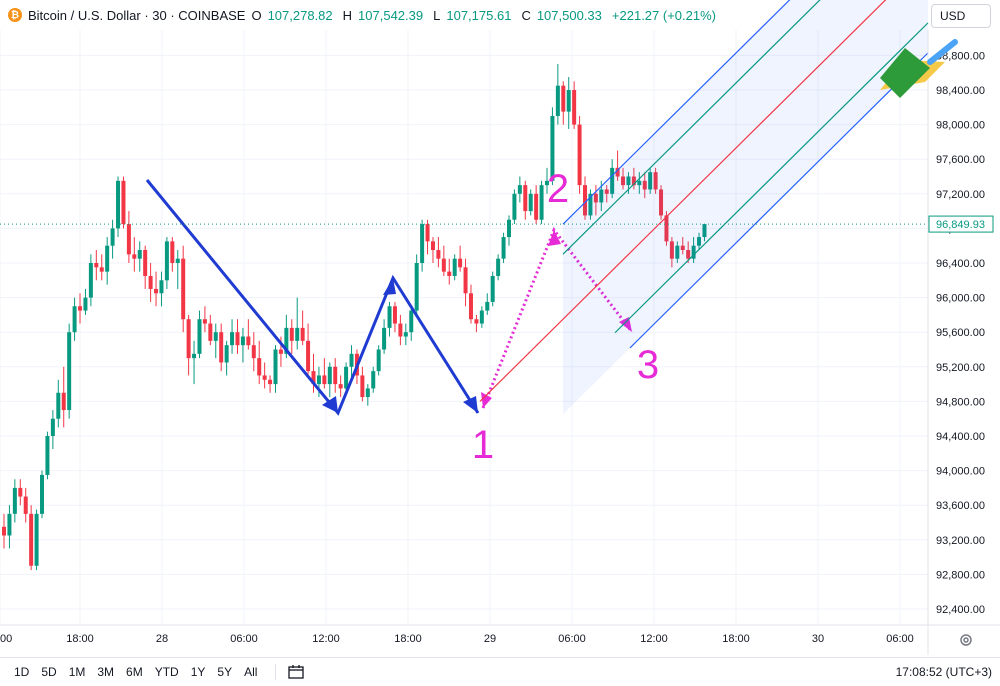  What do you see at coordinates (919, 68) in the screenshot?
I see `brand-logo` at bounding box center [919, 68].